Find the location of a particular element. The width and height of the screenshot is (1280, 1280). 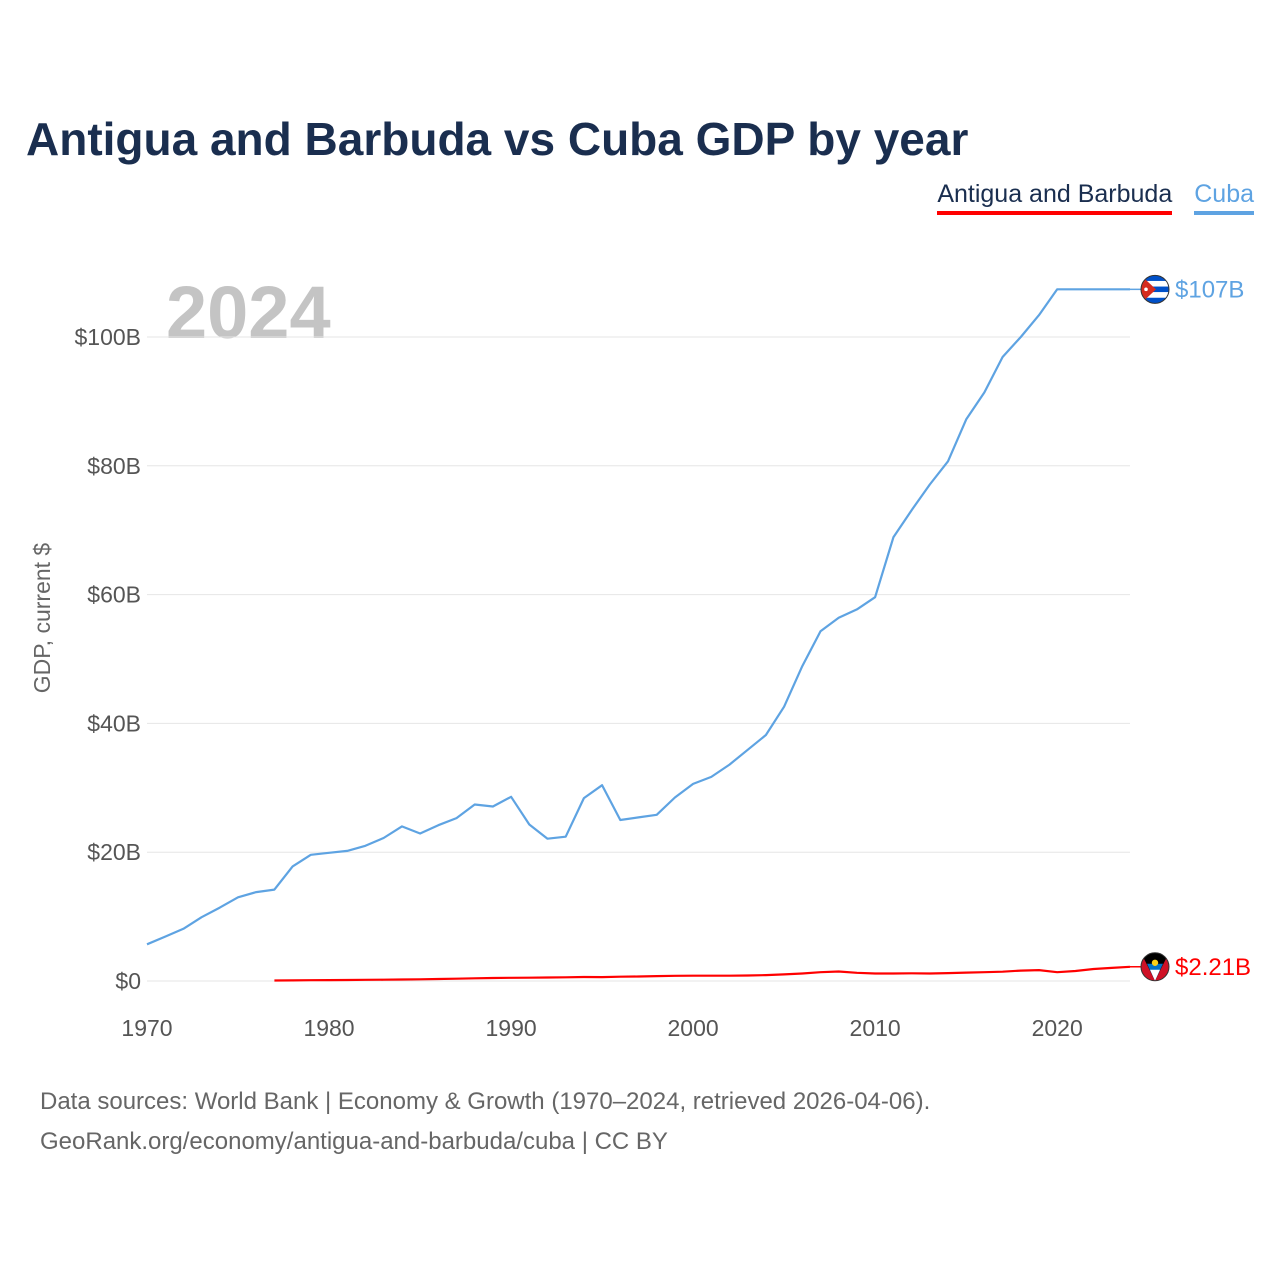

y-tick-label: $80B is located at coordinates (114, 466).